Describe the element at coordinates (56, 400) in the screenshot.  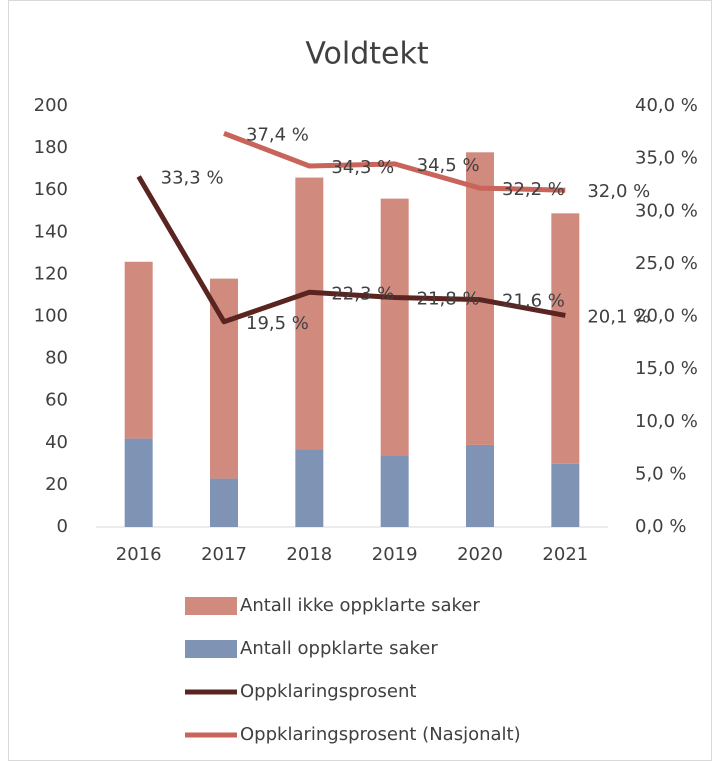
I see `y-tick-label: 60` at that location.